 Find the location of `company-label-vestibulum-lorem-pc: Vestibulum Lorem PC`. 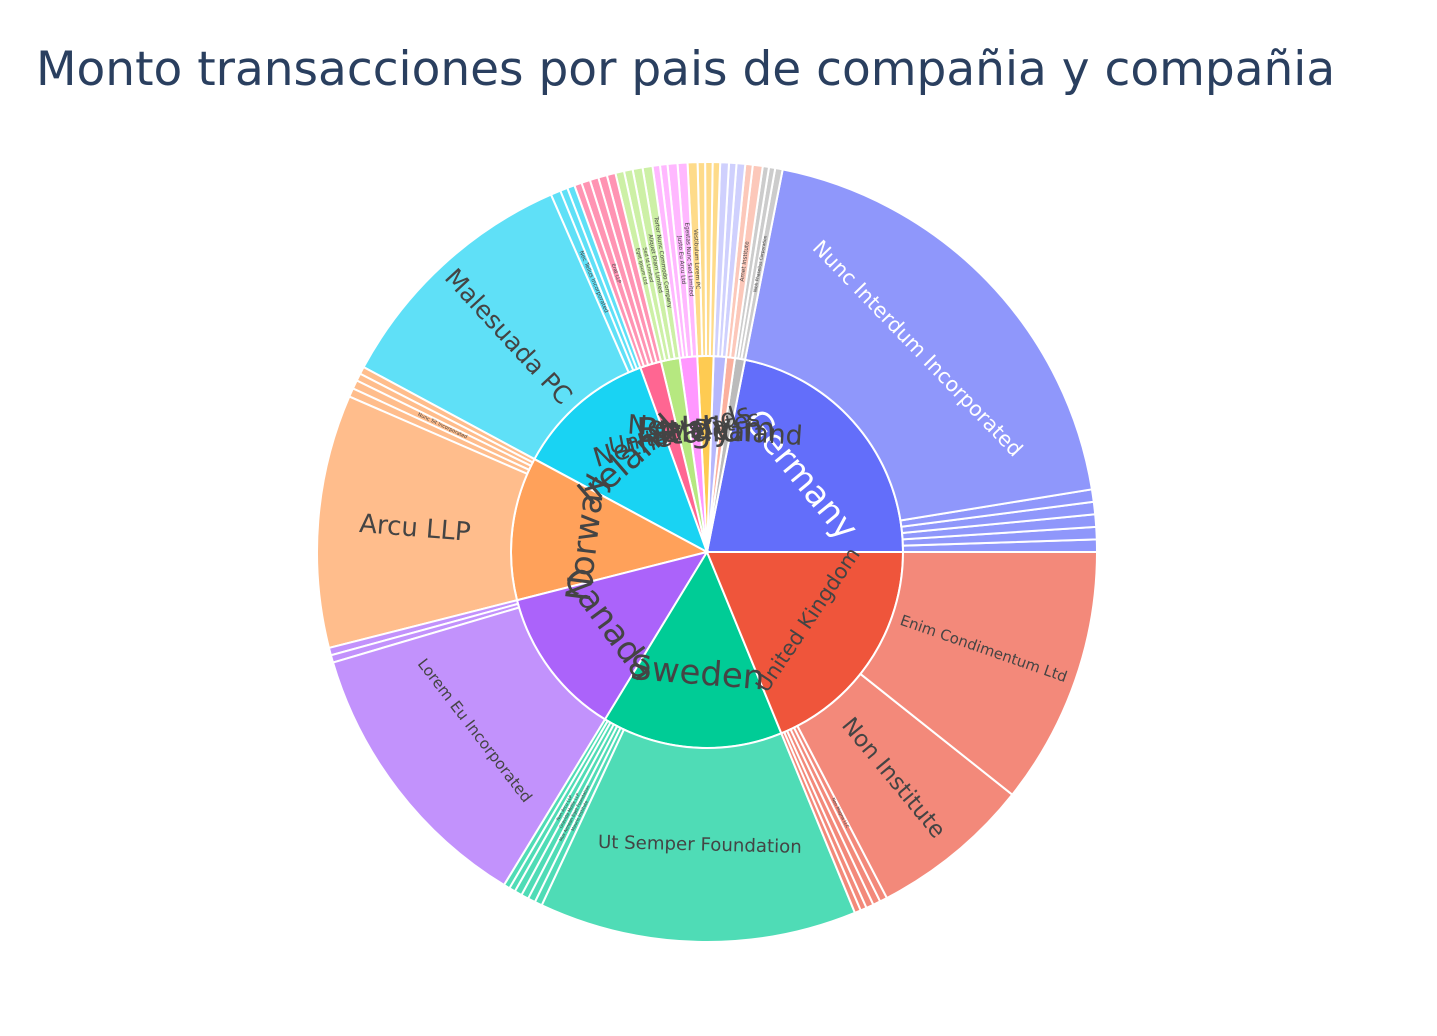

company-label-vestibulum-lorem-pc: Vestibulum Lorem PC is located at coordinates (696, 259).